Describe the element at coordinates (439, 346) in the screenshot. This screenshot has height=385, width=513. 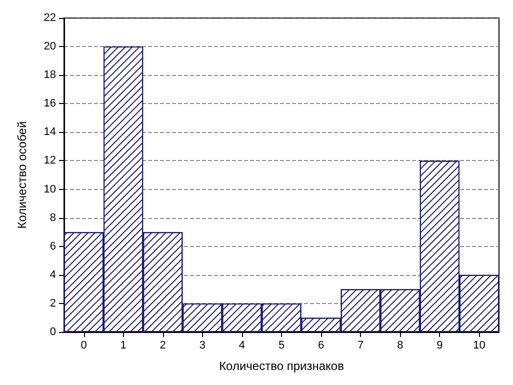
I see `x-tick-label: 9` at that location.